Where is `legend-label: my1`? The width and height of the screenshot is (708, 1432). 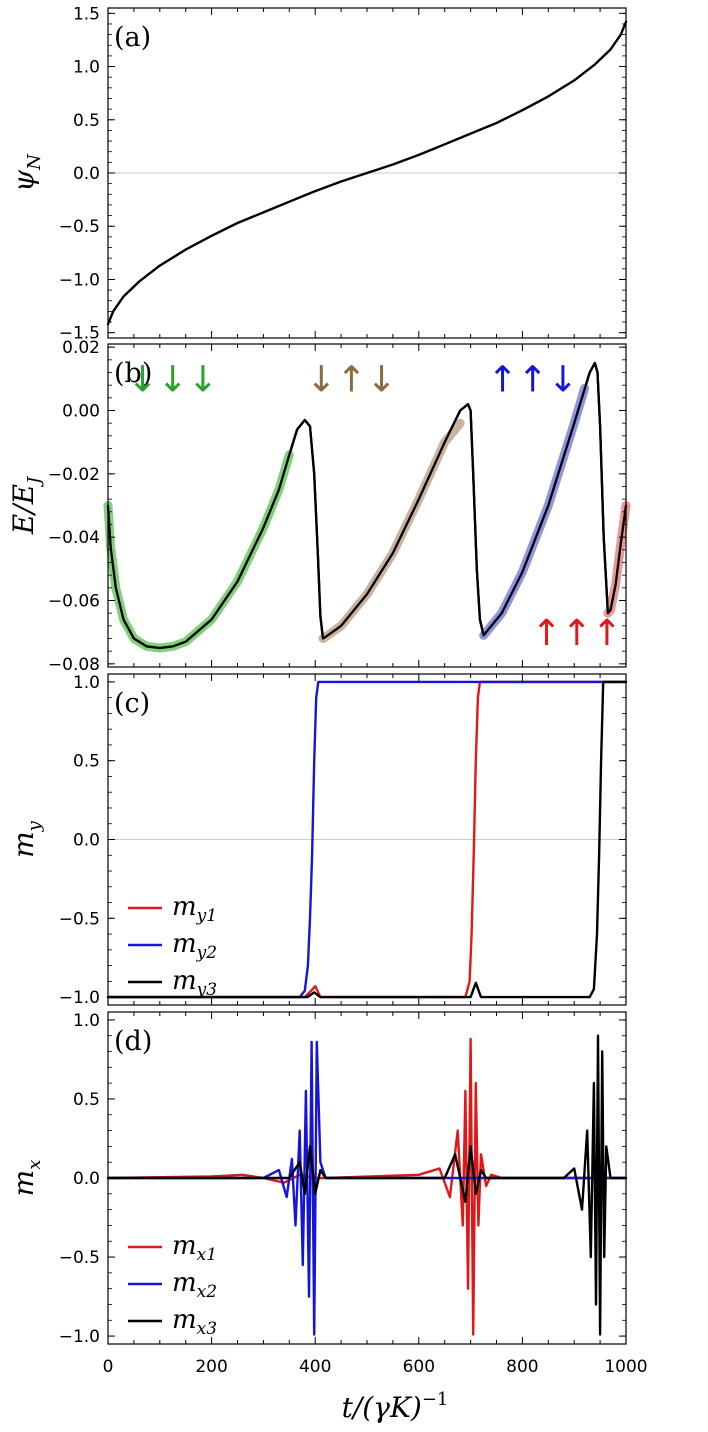
legend-label: my1 is located at coordinates (194, 909).